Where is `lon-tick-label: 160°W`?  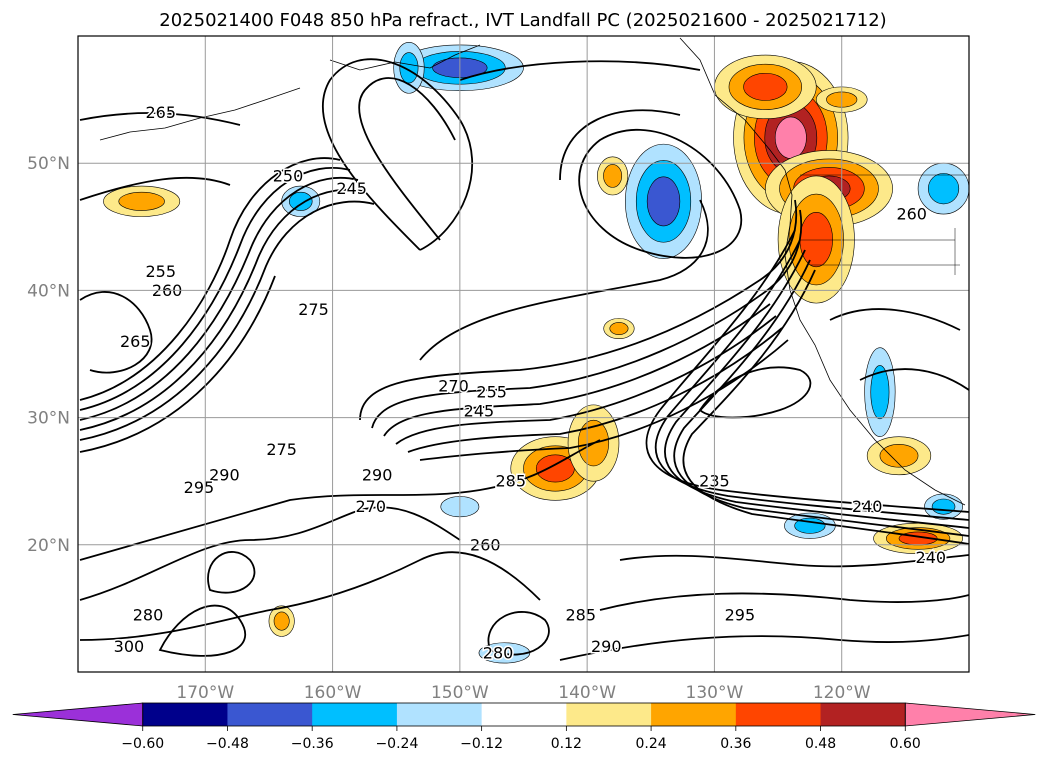
lon-tick-label: 160°W is located at coordinates (333, 693).